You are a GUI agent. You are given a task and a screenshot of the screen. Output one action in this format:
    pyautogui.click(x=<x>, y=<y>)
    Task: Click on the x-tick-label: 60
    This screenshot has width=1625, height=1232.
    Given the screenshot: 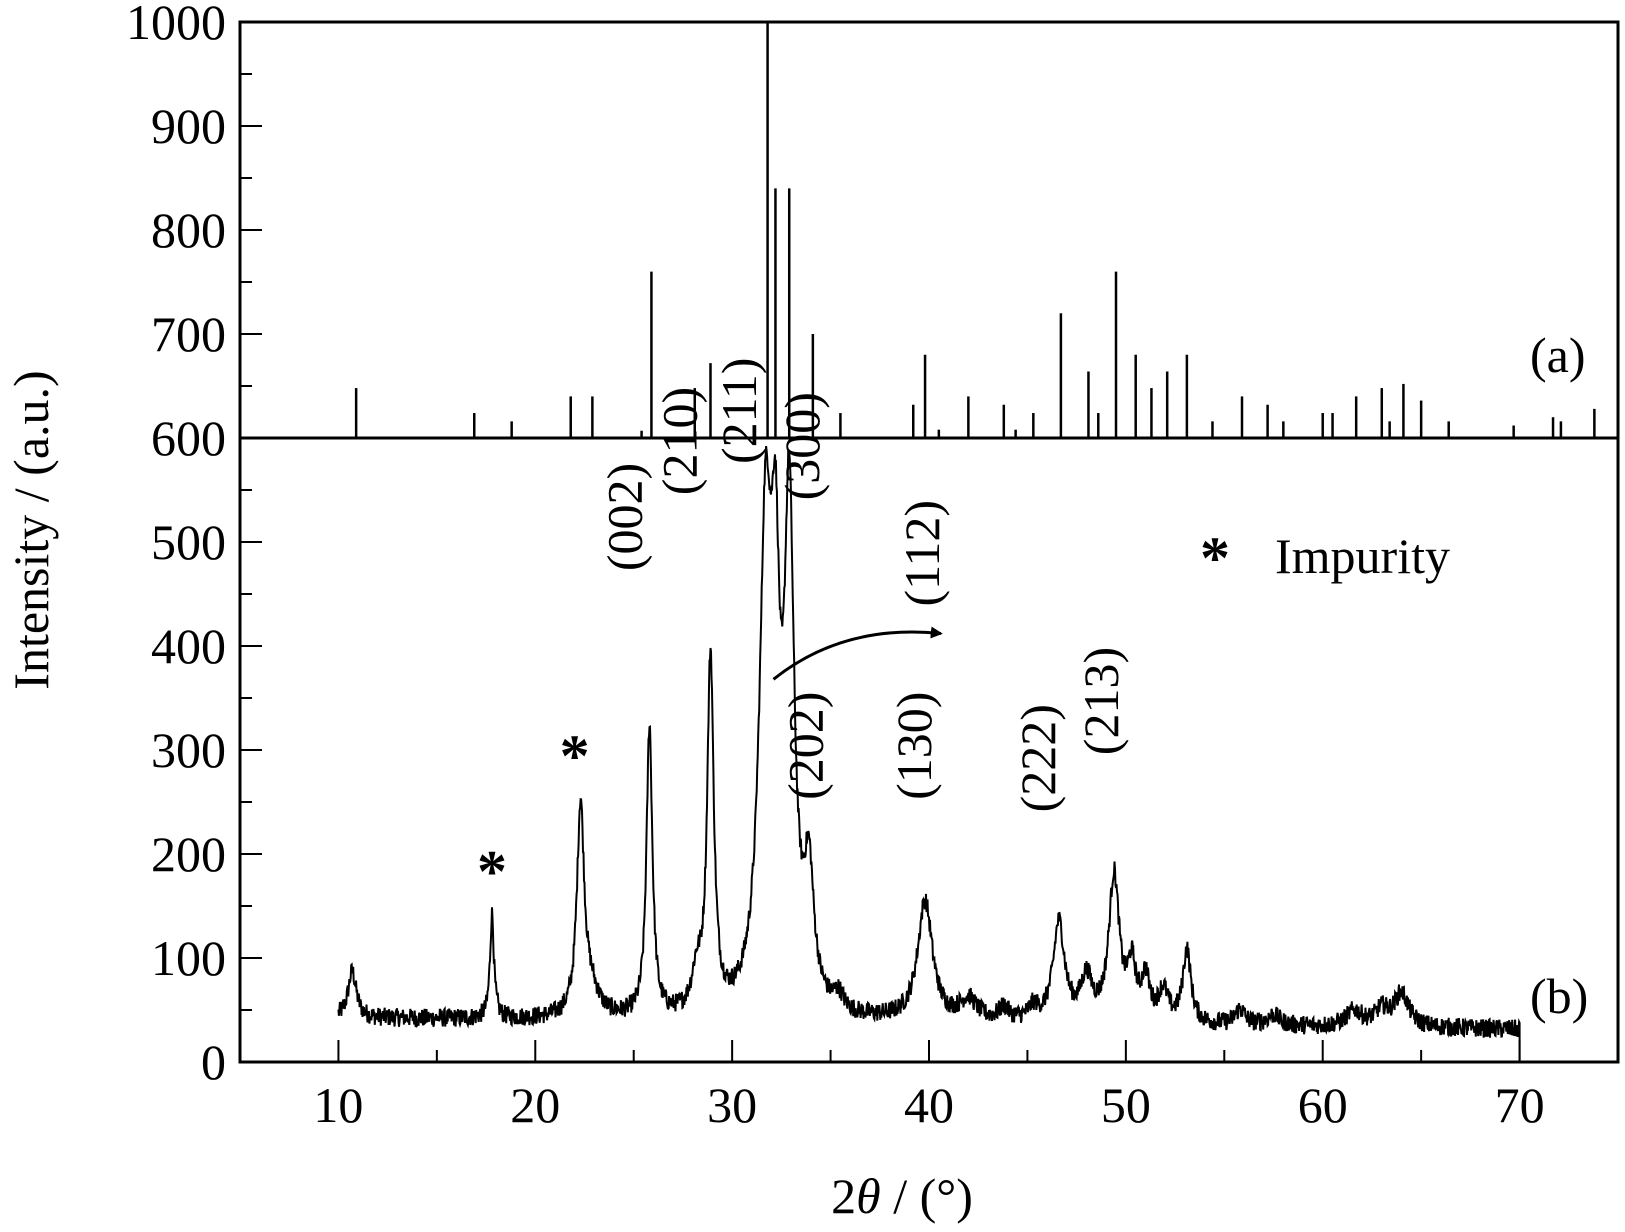 What is the action you would take?
    pyautogui.click(x=1323, y=1105)
    